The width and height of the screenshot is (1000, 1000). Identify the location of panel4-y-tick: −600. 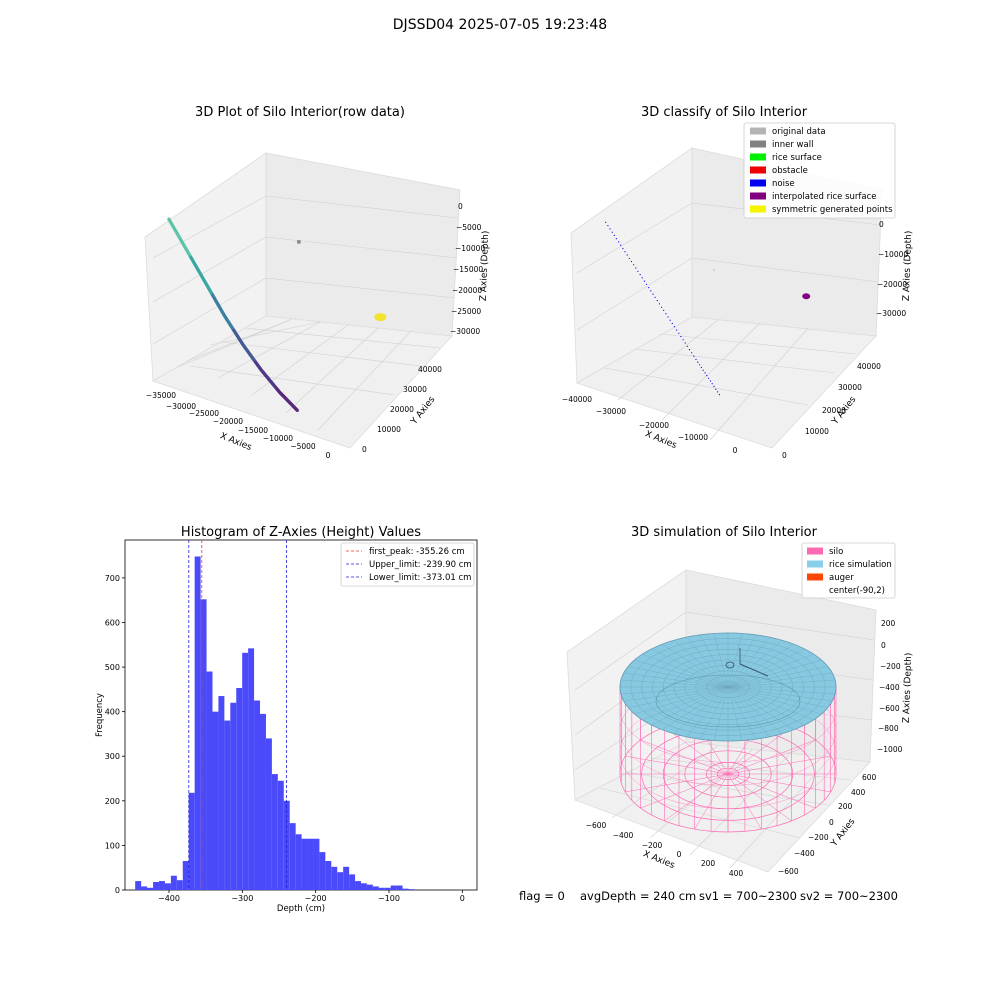
(788, 871).